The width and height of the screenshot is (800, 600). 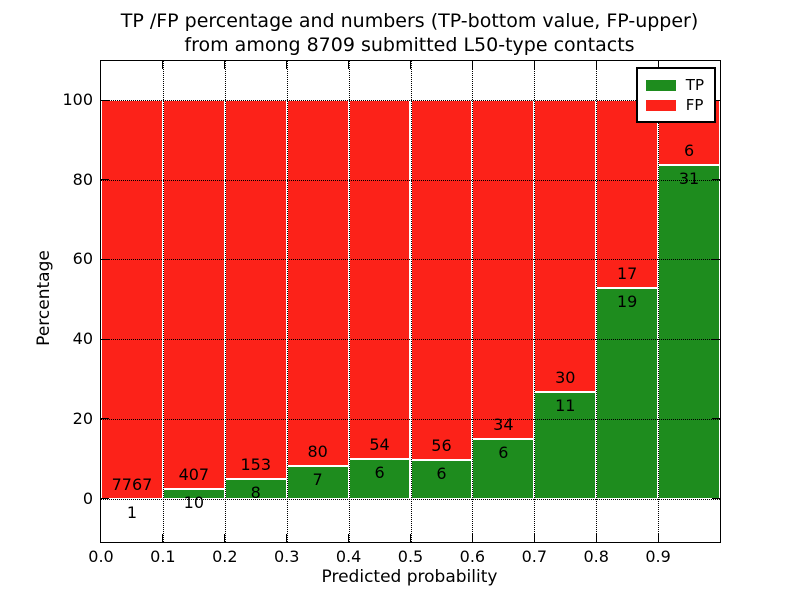 I want to click on y-tick-label: 40, so click(x=82, y=339).